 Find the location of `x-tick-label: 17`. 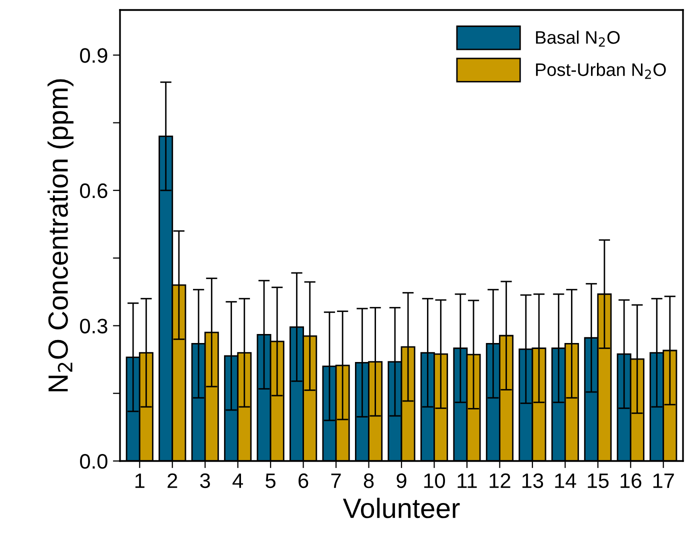

x-tick-label: 17 is located at coordinates (663, 481).